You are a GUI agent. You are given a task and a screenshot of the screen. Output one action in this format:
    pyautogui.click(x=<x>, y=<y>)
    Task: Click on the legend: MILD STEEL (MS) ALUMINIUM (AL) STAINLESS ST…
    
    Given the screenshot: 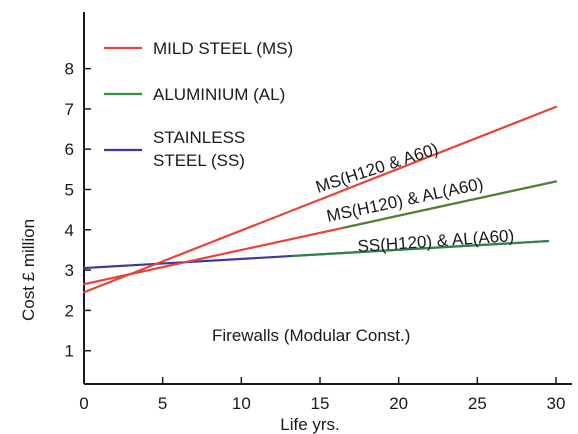 What is the action you would take?
    pyautogui.click(x=198, y=104)
    